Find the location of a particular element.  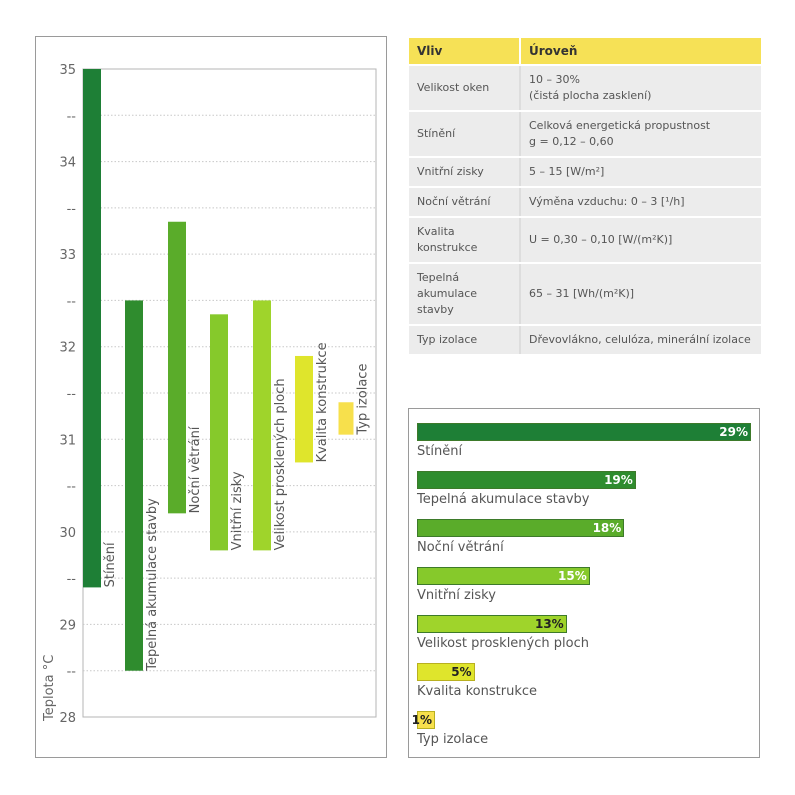

hbar: 18% is located at coordinates (521, 528).